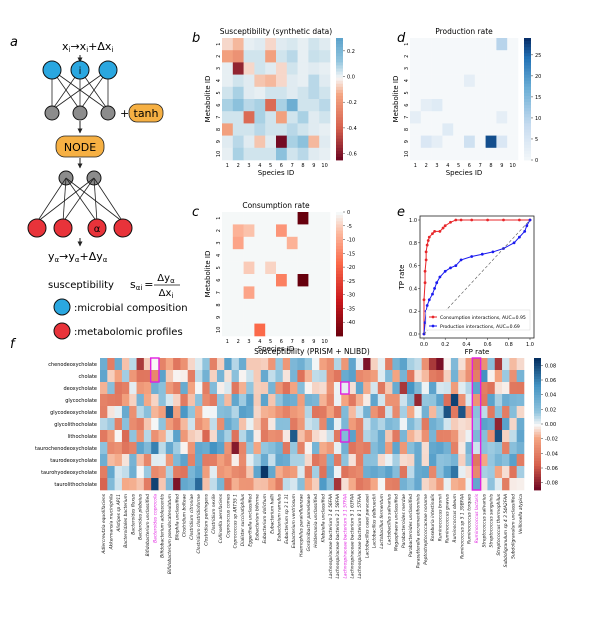 This screenshot has height=632, width=594. Describe the element at coordinates (464, 31) in the screenshot. I see `chart-title: Production rate` at that location.